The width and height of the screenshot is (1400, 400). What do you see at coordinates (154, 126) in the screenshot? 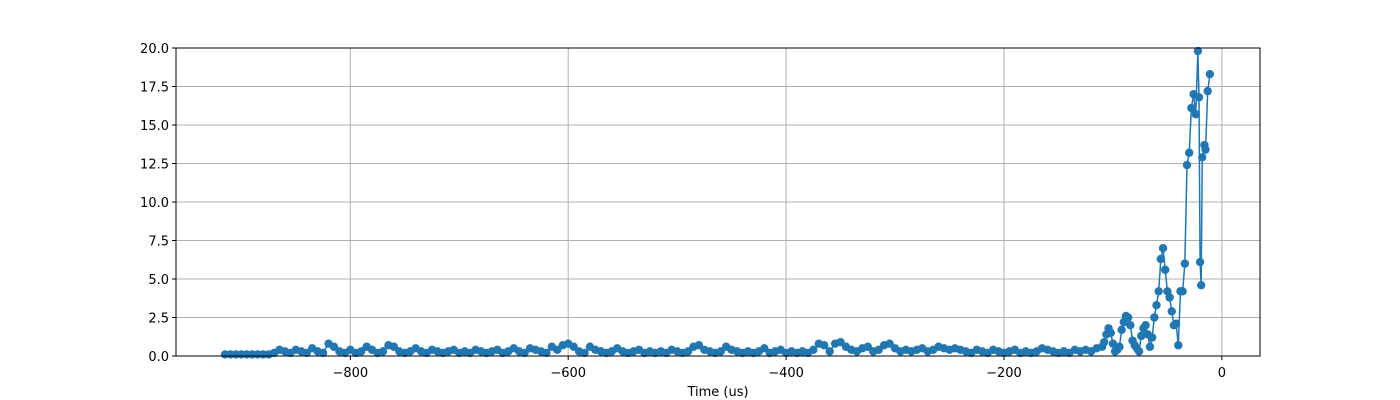
I see `y-tick-label: 15.0` at bounding box center [154, 126].